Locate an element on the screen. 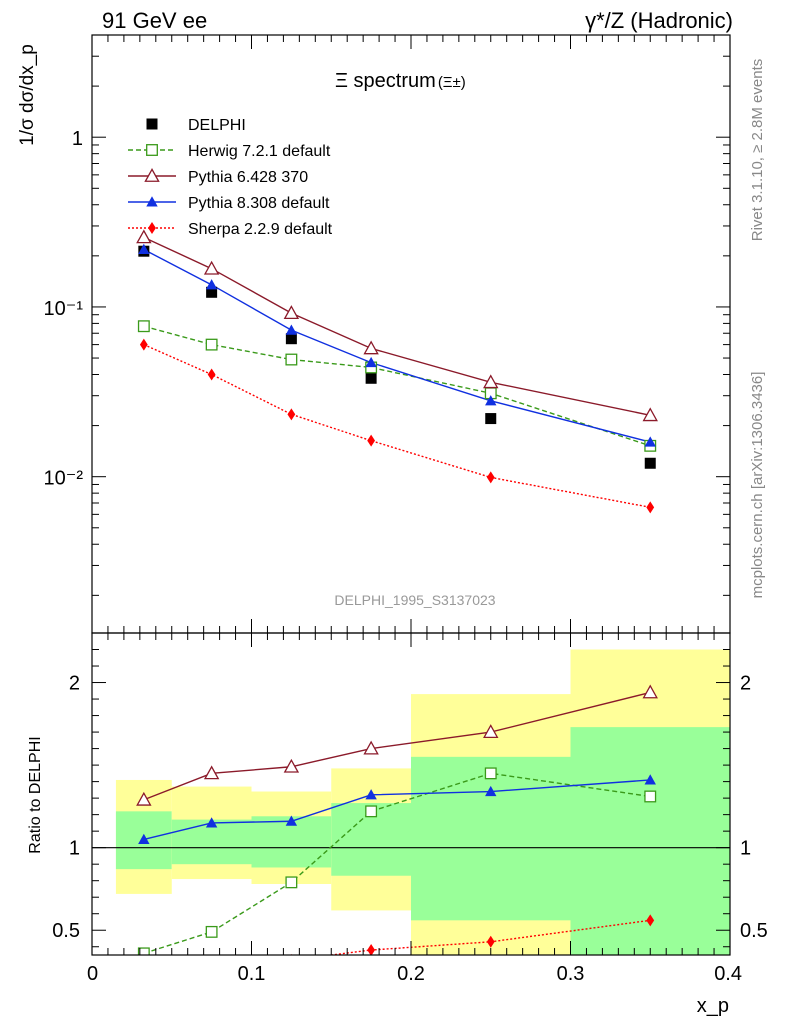 The width and height of the screenshot is (786, 1024). rivet-label: Rivet 3.1.10, ≥ 2.8M events is located at coordinates (757, 150).